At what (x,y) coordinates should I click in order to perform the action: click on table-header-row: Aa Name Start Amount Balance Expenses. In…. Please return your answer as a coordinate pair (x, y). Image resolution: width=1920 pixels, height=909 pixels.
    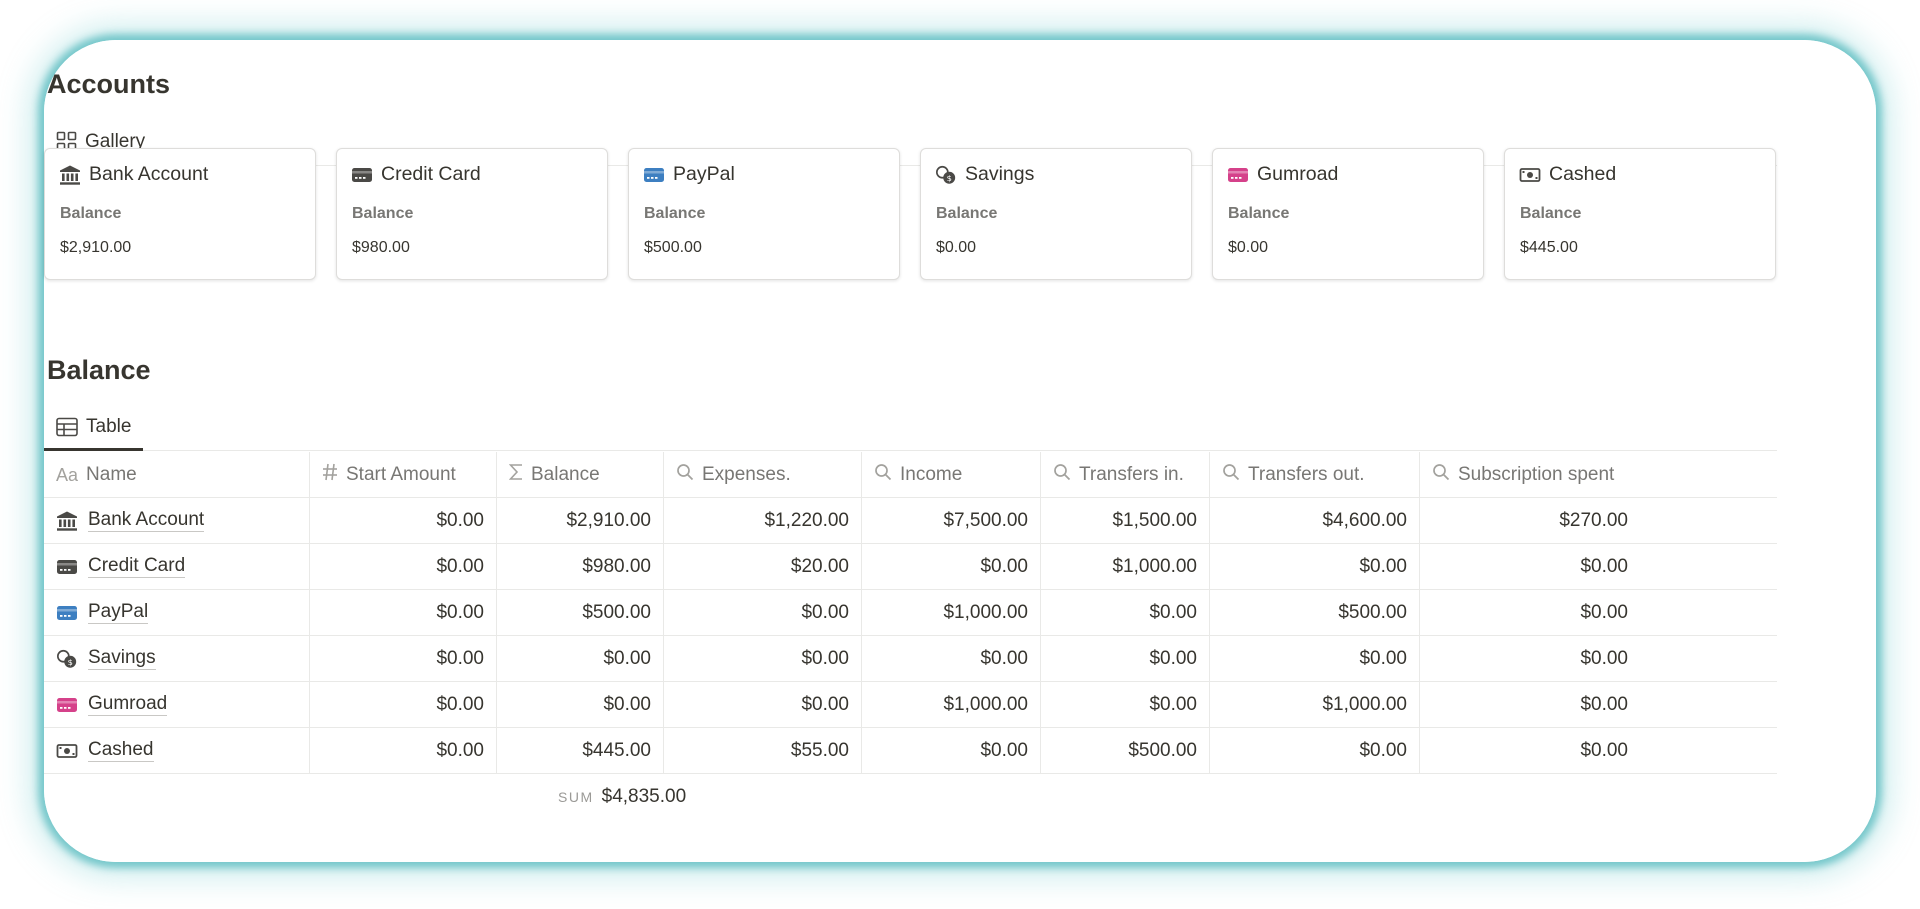
    Looking at the image, I should click on (910, 475).